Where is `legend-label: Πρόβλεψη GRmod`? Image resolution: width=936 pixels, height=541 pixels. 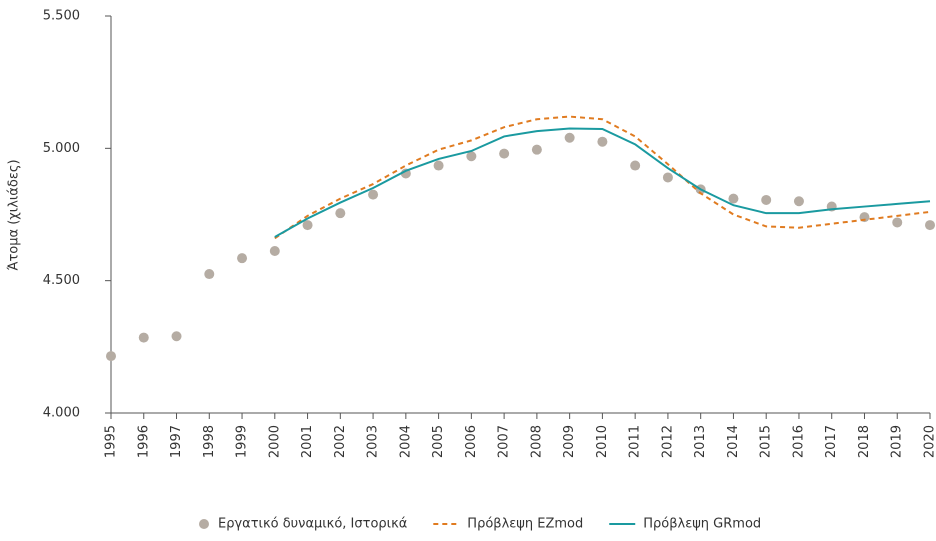 legend-label: Πρόβλεψη GRmod is located at coordinates (702, 524).